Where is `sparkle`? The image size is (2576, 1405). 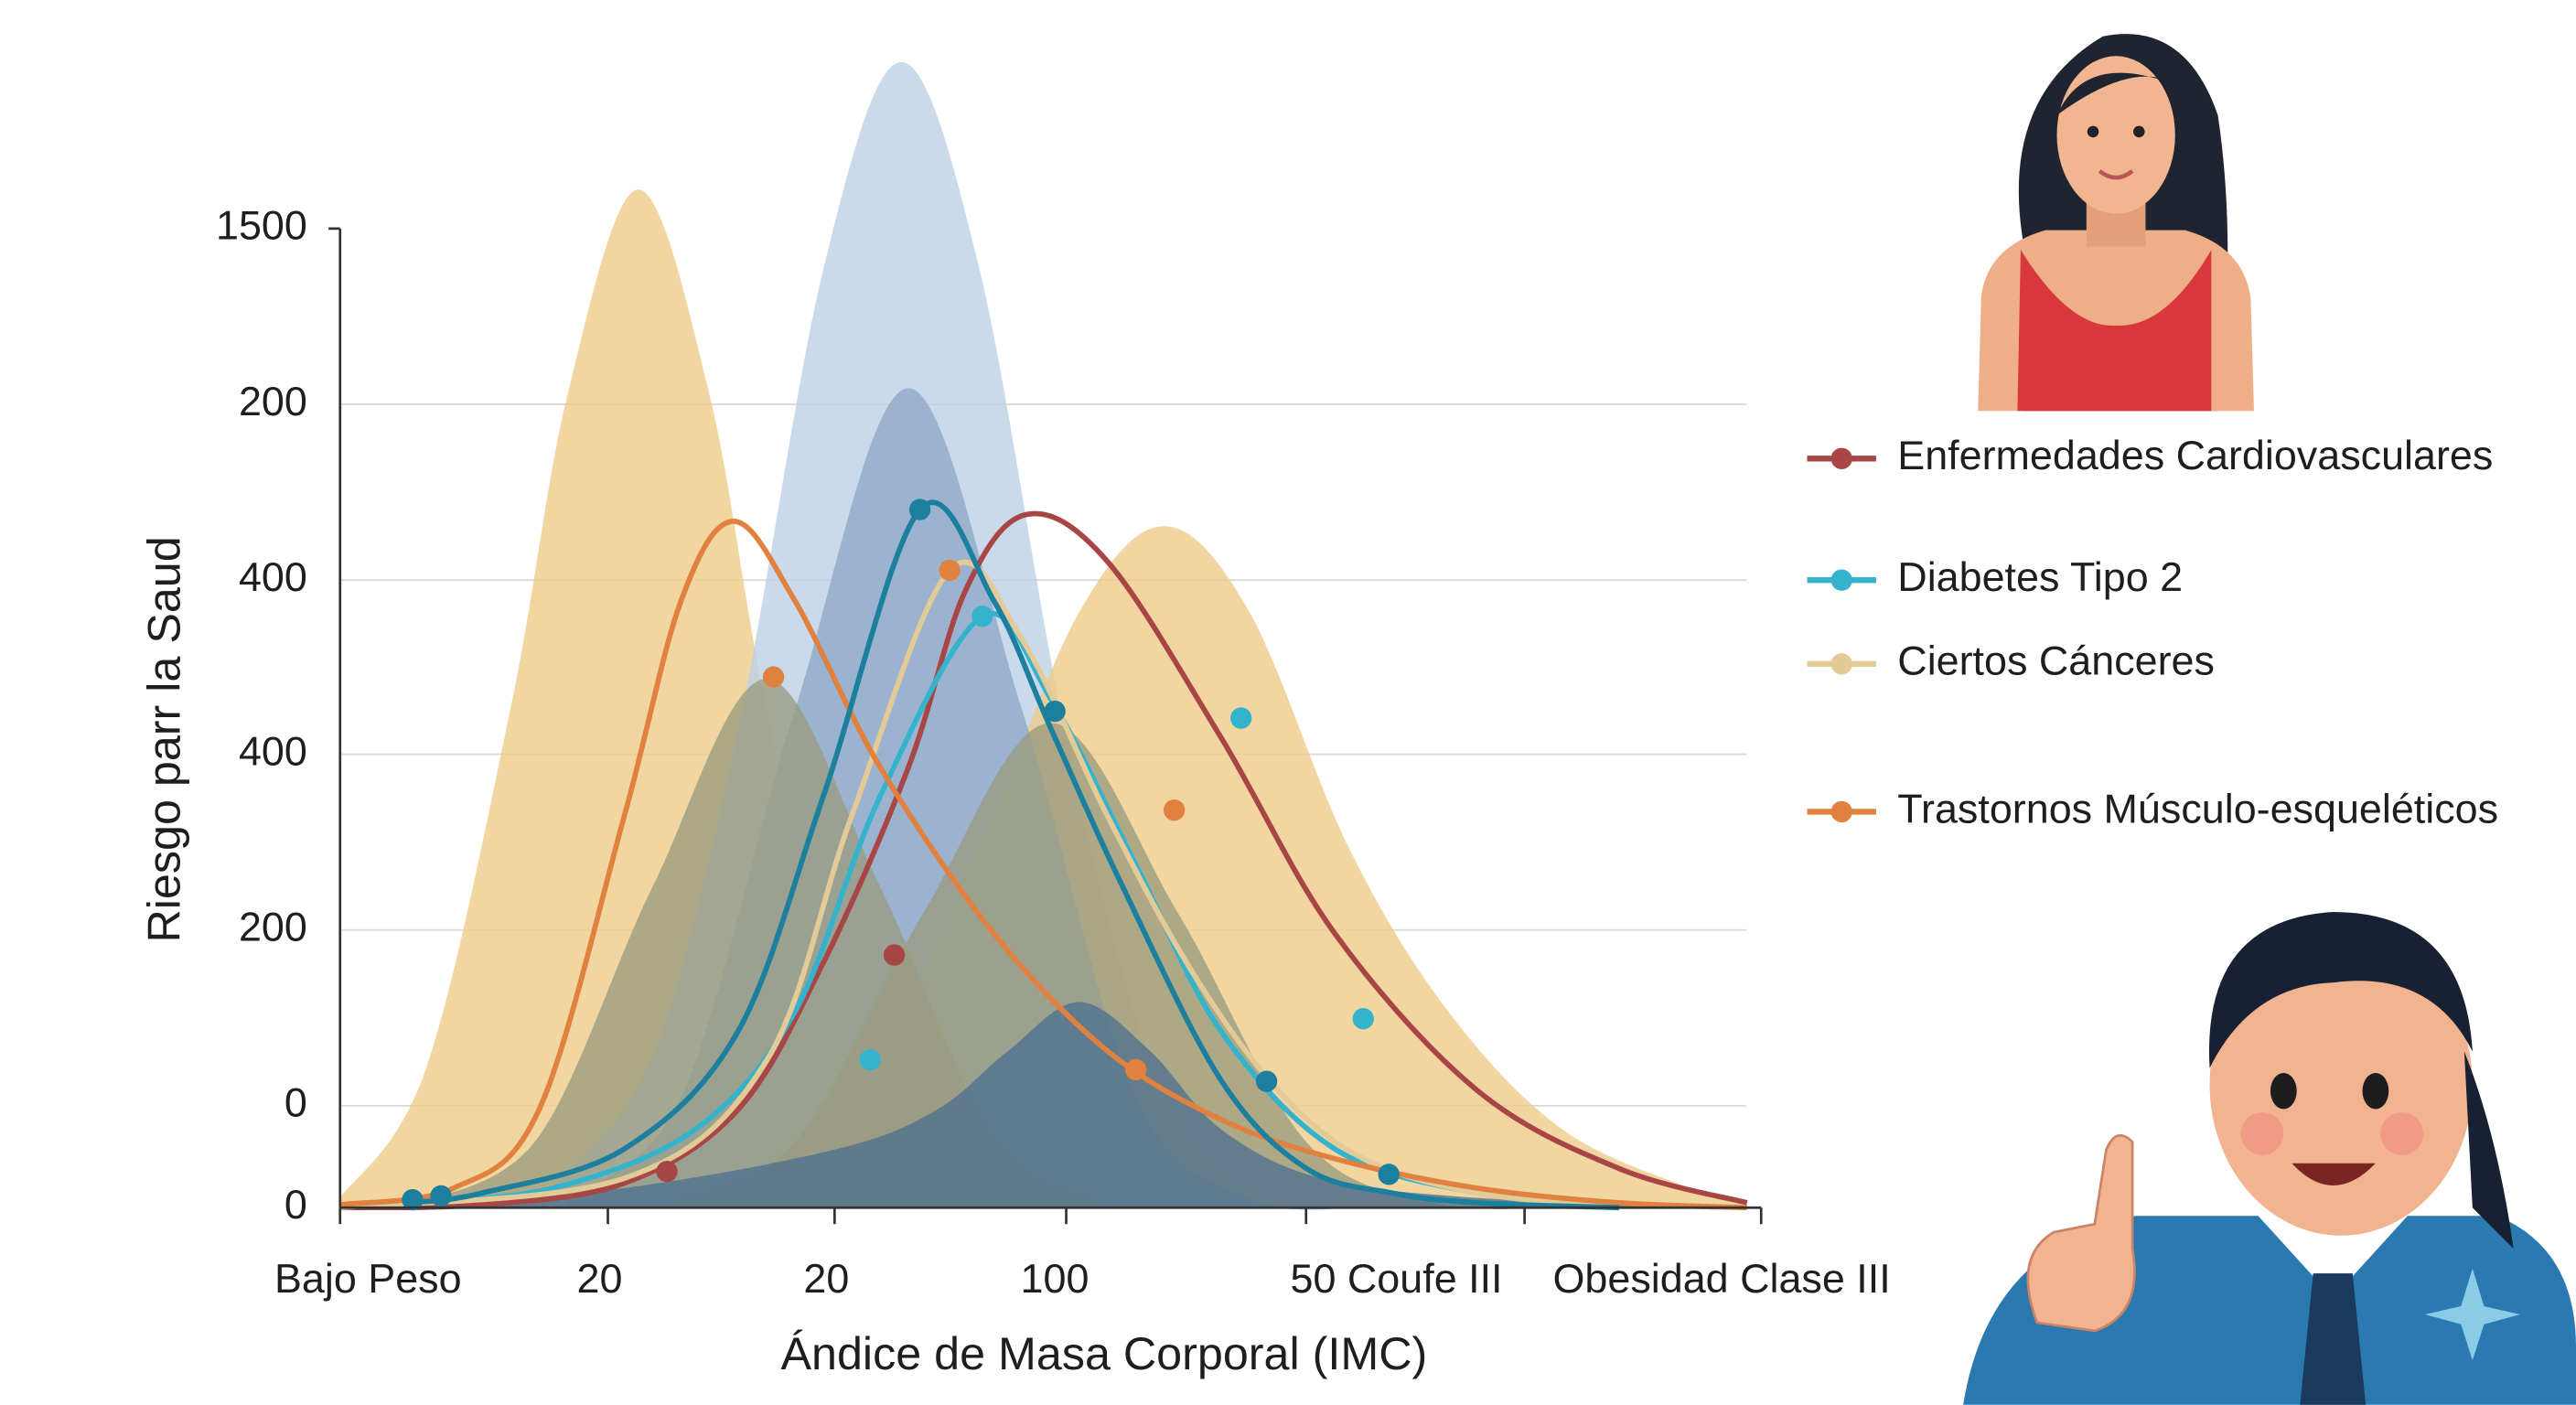
sparkle is located at coordinates (2472, 1314).